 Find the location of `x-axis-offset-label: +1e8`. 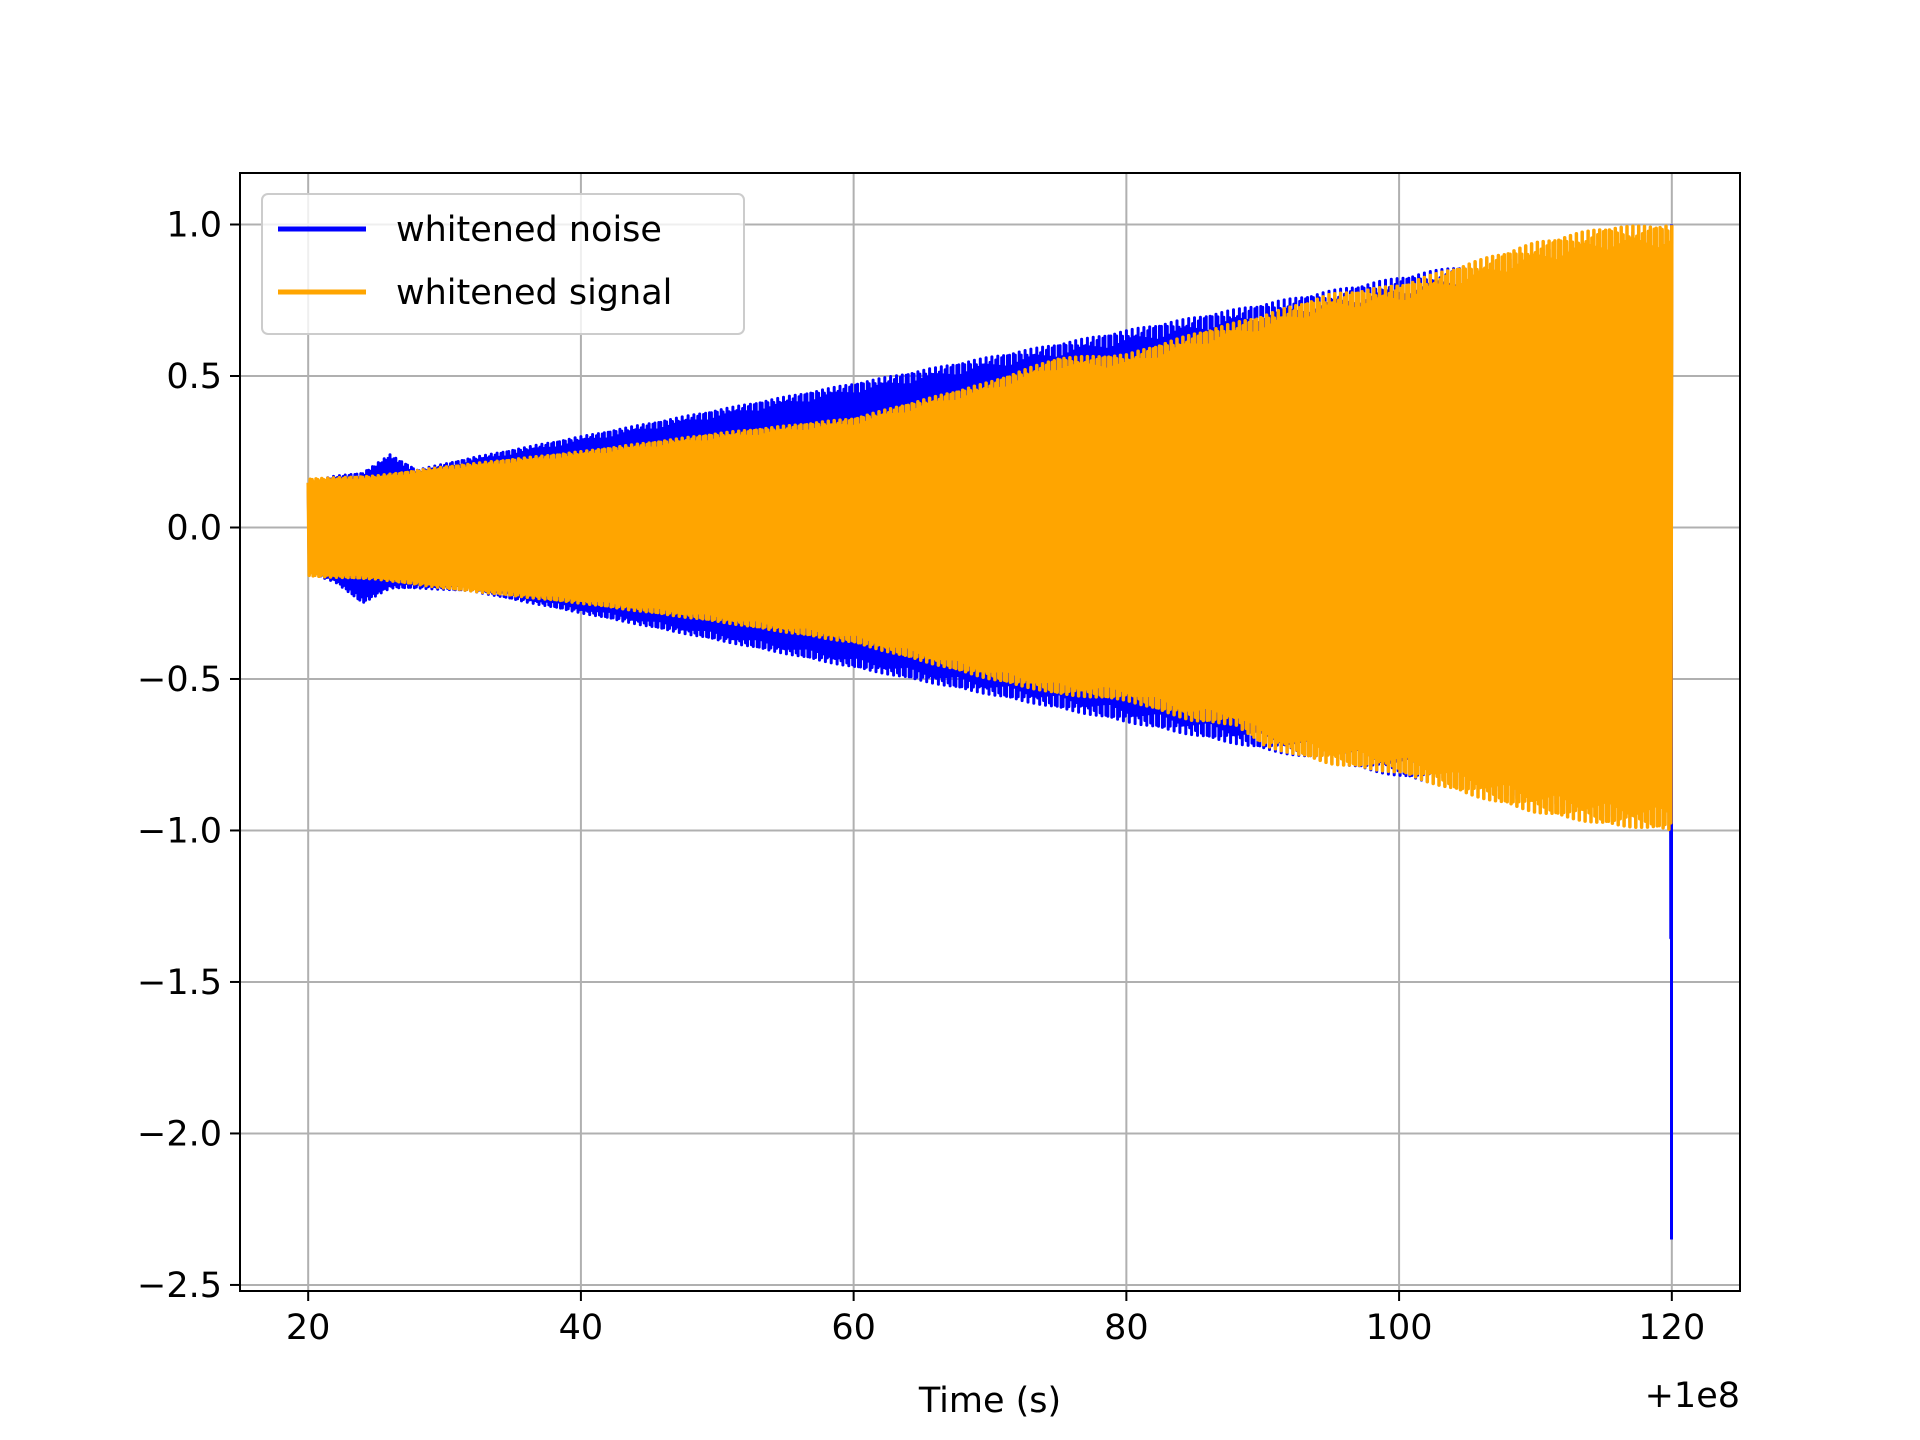

x-axis-offset-label: +1e8 is located at coordinates (1692, 1396).